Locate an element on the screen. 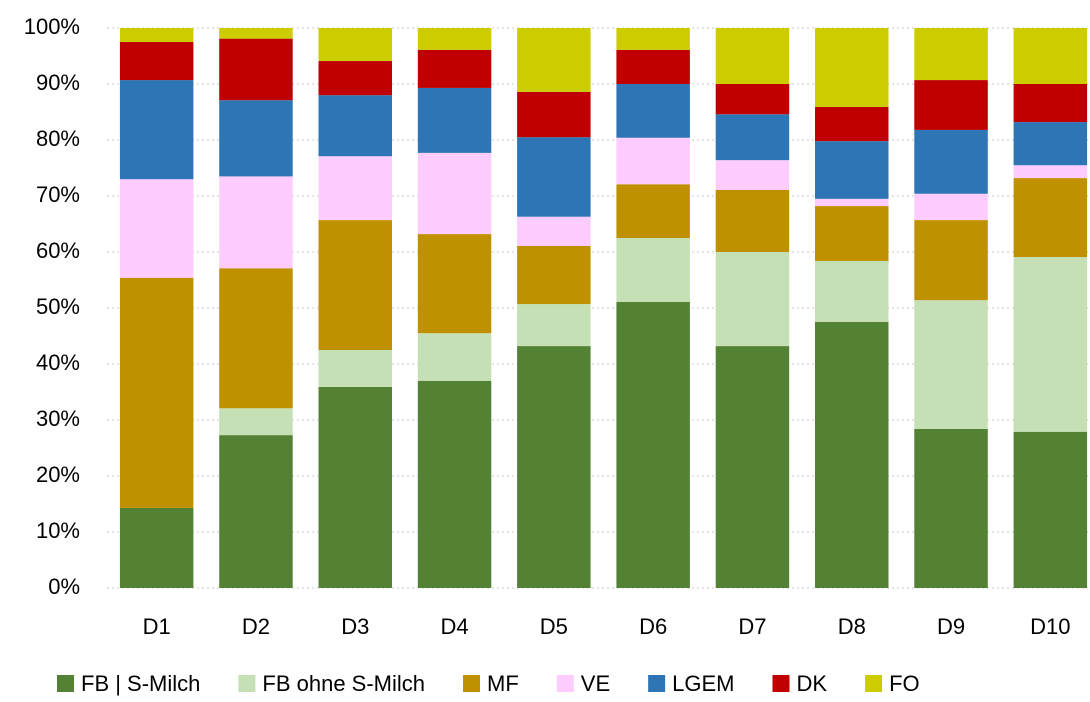 The height and width of the screenshot is (702, 1090). x-tick-label: D9 is located at coordinates (951, 626).